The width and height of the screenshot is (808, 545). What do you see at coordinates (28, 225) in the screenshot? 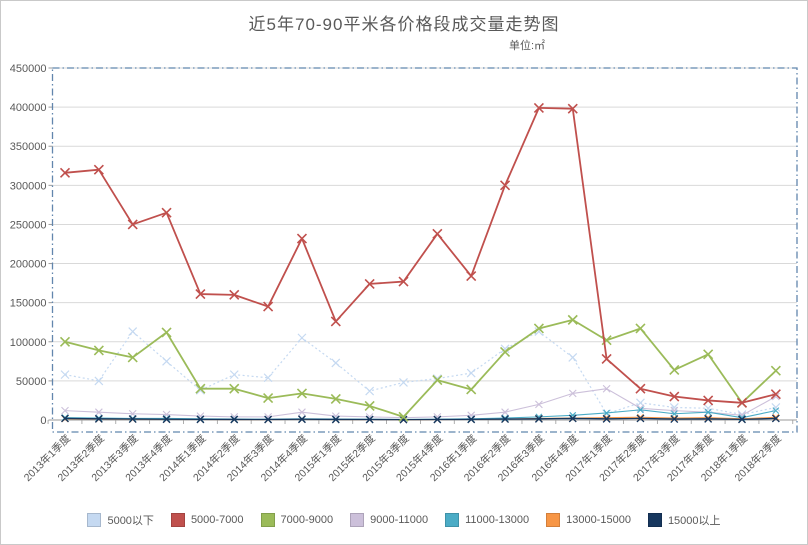
I see `y-axis-label: 250000` at bounding box center [28, 225].